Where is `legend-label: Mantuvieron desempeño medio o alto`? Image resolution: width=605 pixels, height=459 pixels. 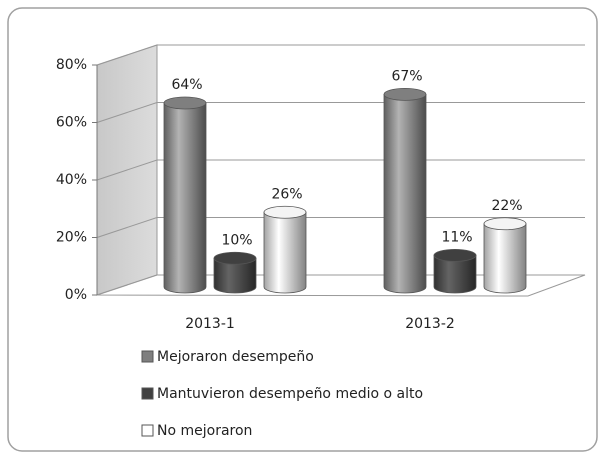
legend-label: Mantuvieron desempeño medio o alto is located at coordinates (290, 394).